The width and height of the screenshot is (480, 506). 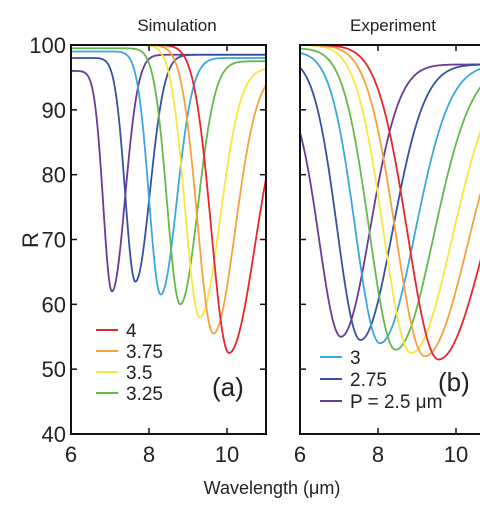 I want to click on panel-b-legend: 32.75P = 2.5 μm, so click(x=381, y=380).